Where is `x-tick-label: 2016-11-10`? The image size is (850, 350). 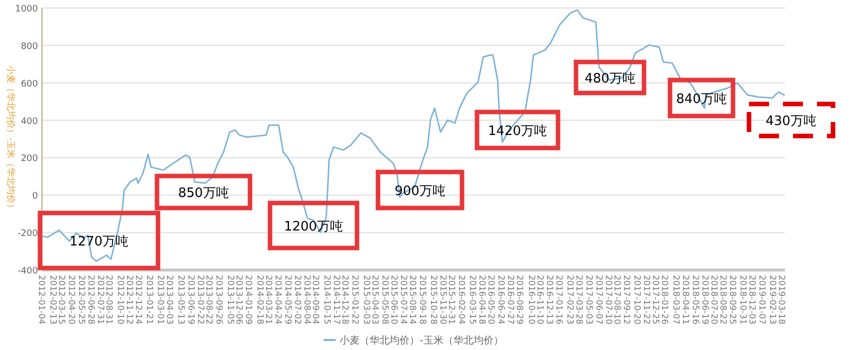
x-tick-label: 2016-11-10 is located at coordinates (539, 299).